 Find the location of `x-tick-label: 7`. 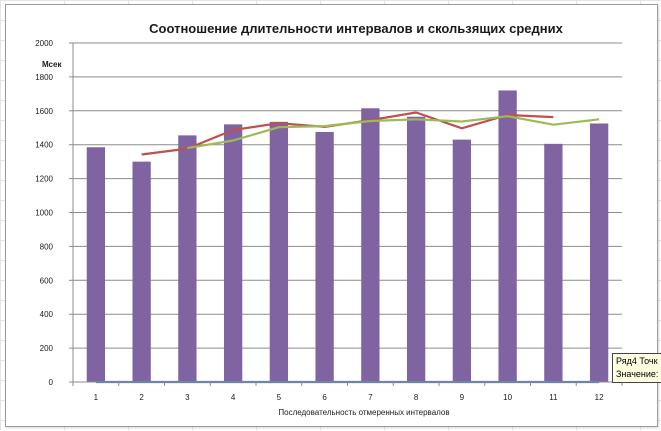

x-tick-label: 7 is located at coordinates (370, 397).